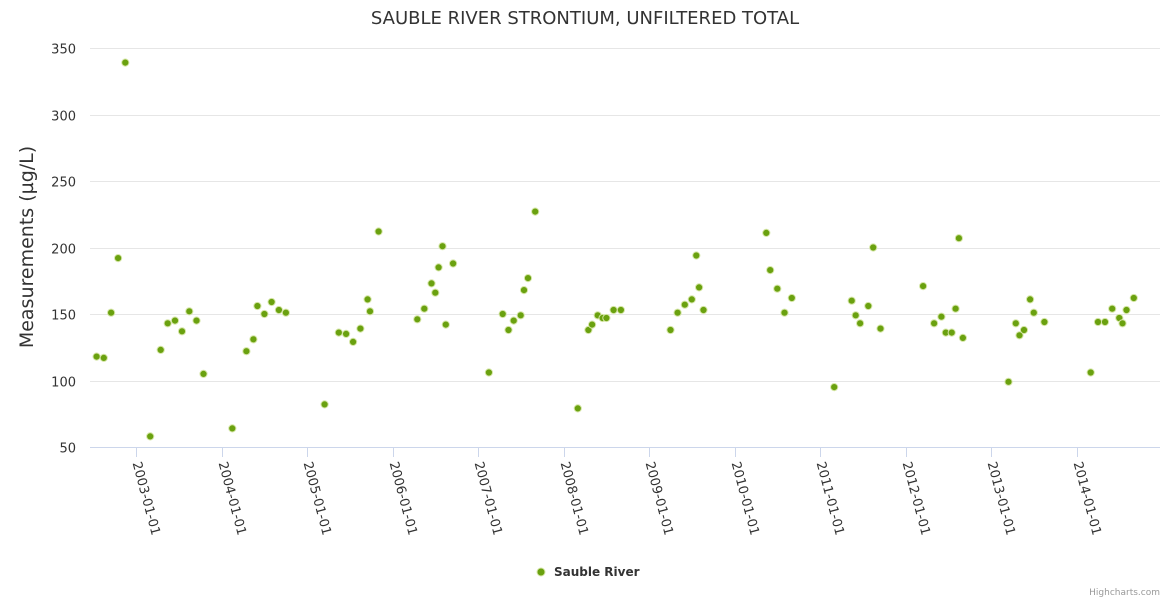 The image size is (1170, 604). What do you see at coordinates (659, 498) in the screenshot?
I see `x-tick-label: 2009-01-01` at bounding box center [659, 498].